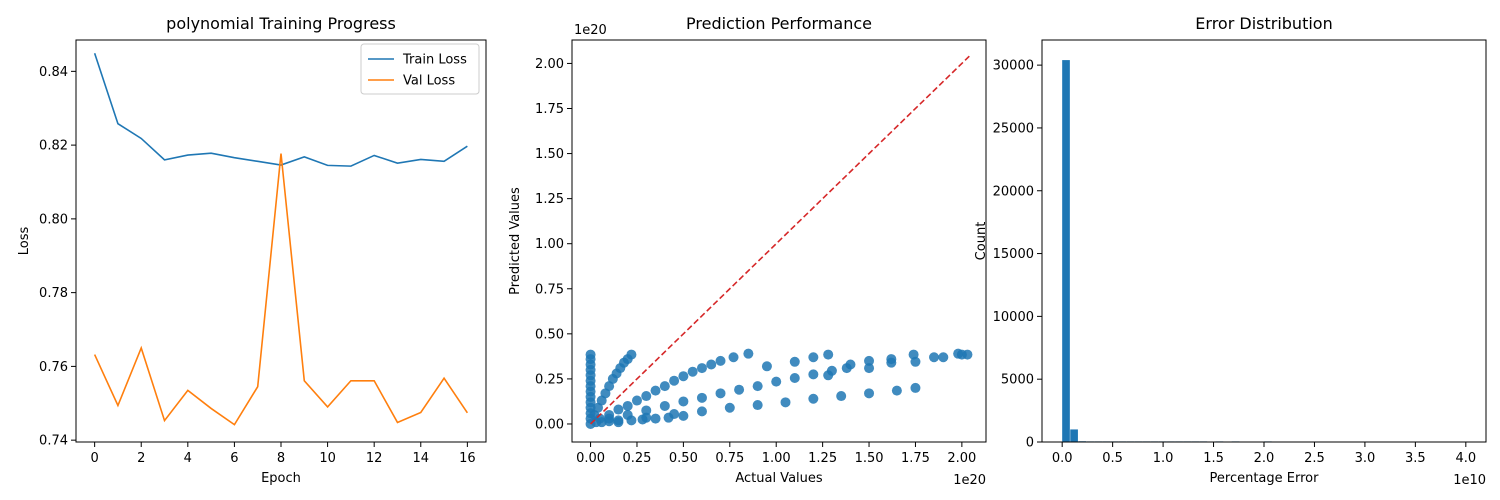  What do you see at coordinates (234, 458) in the screenshot?
I see `x-tick-label: 6` at bounding box center [234, 458].